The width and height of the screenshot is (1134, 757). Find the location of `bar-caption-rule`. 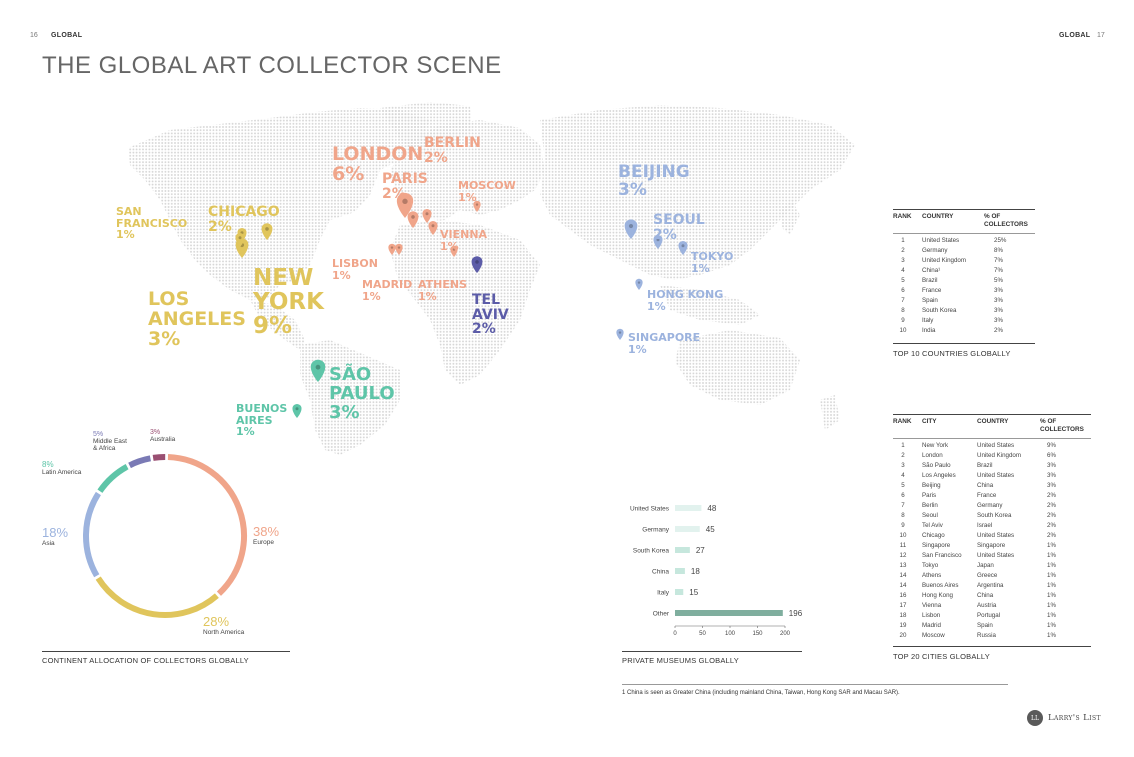

bar-caption-rule is located at coordinates (712, 651).